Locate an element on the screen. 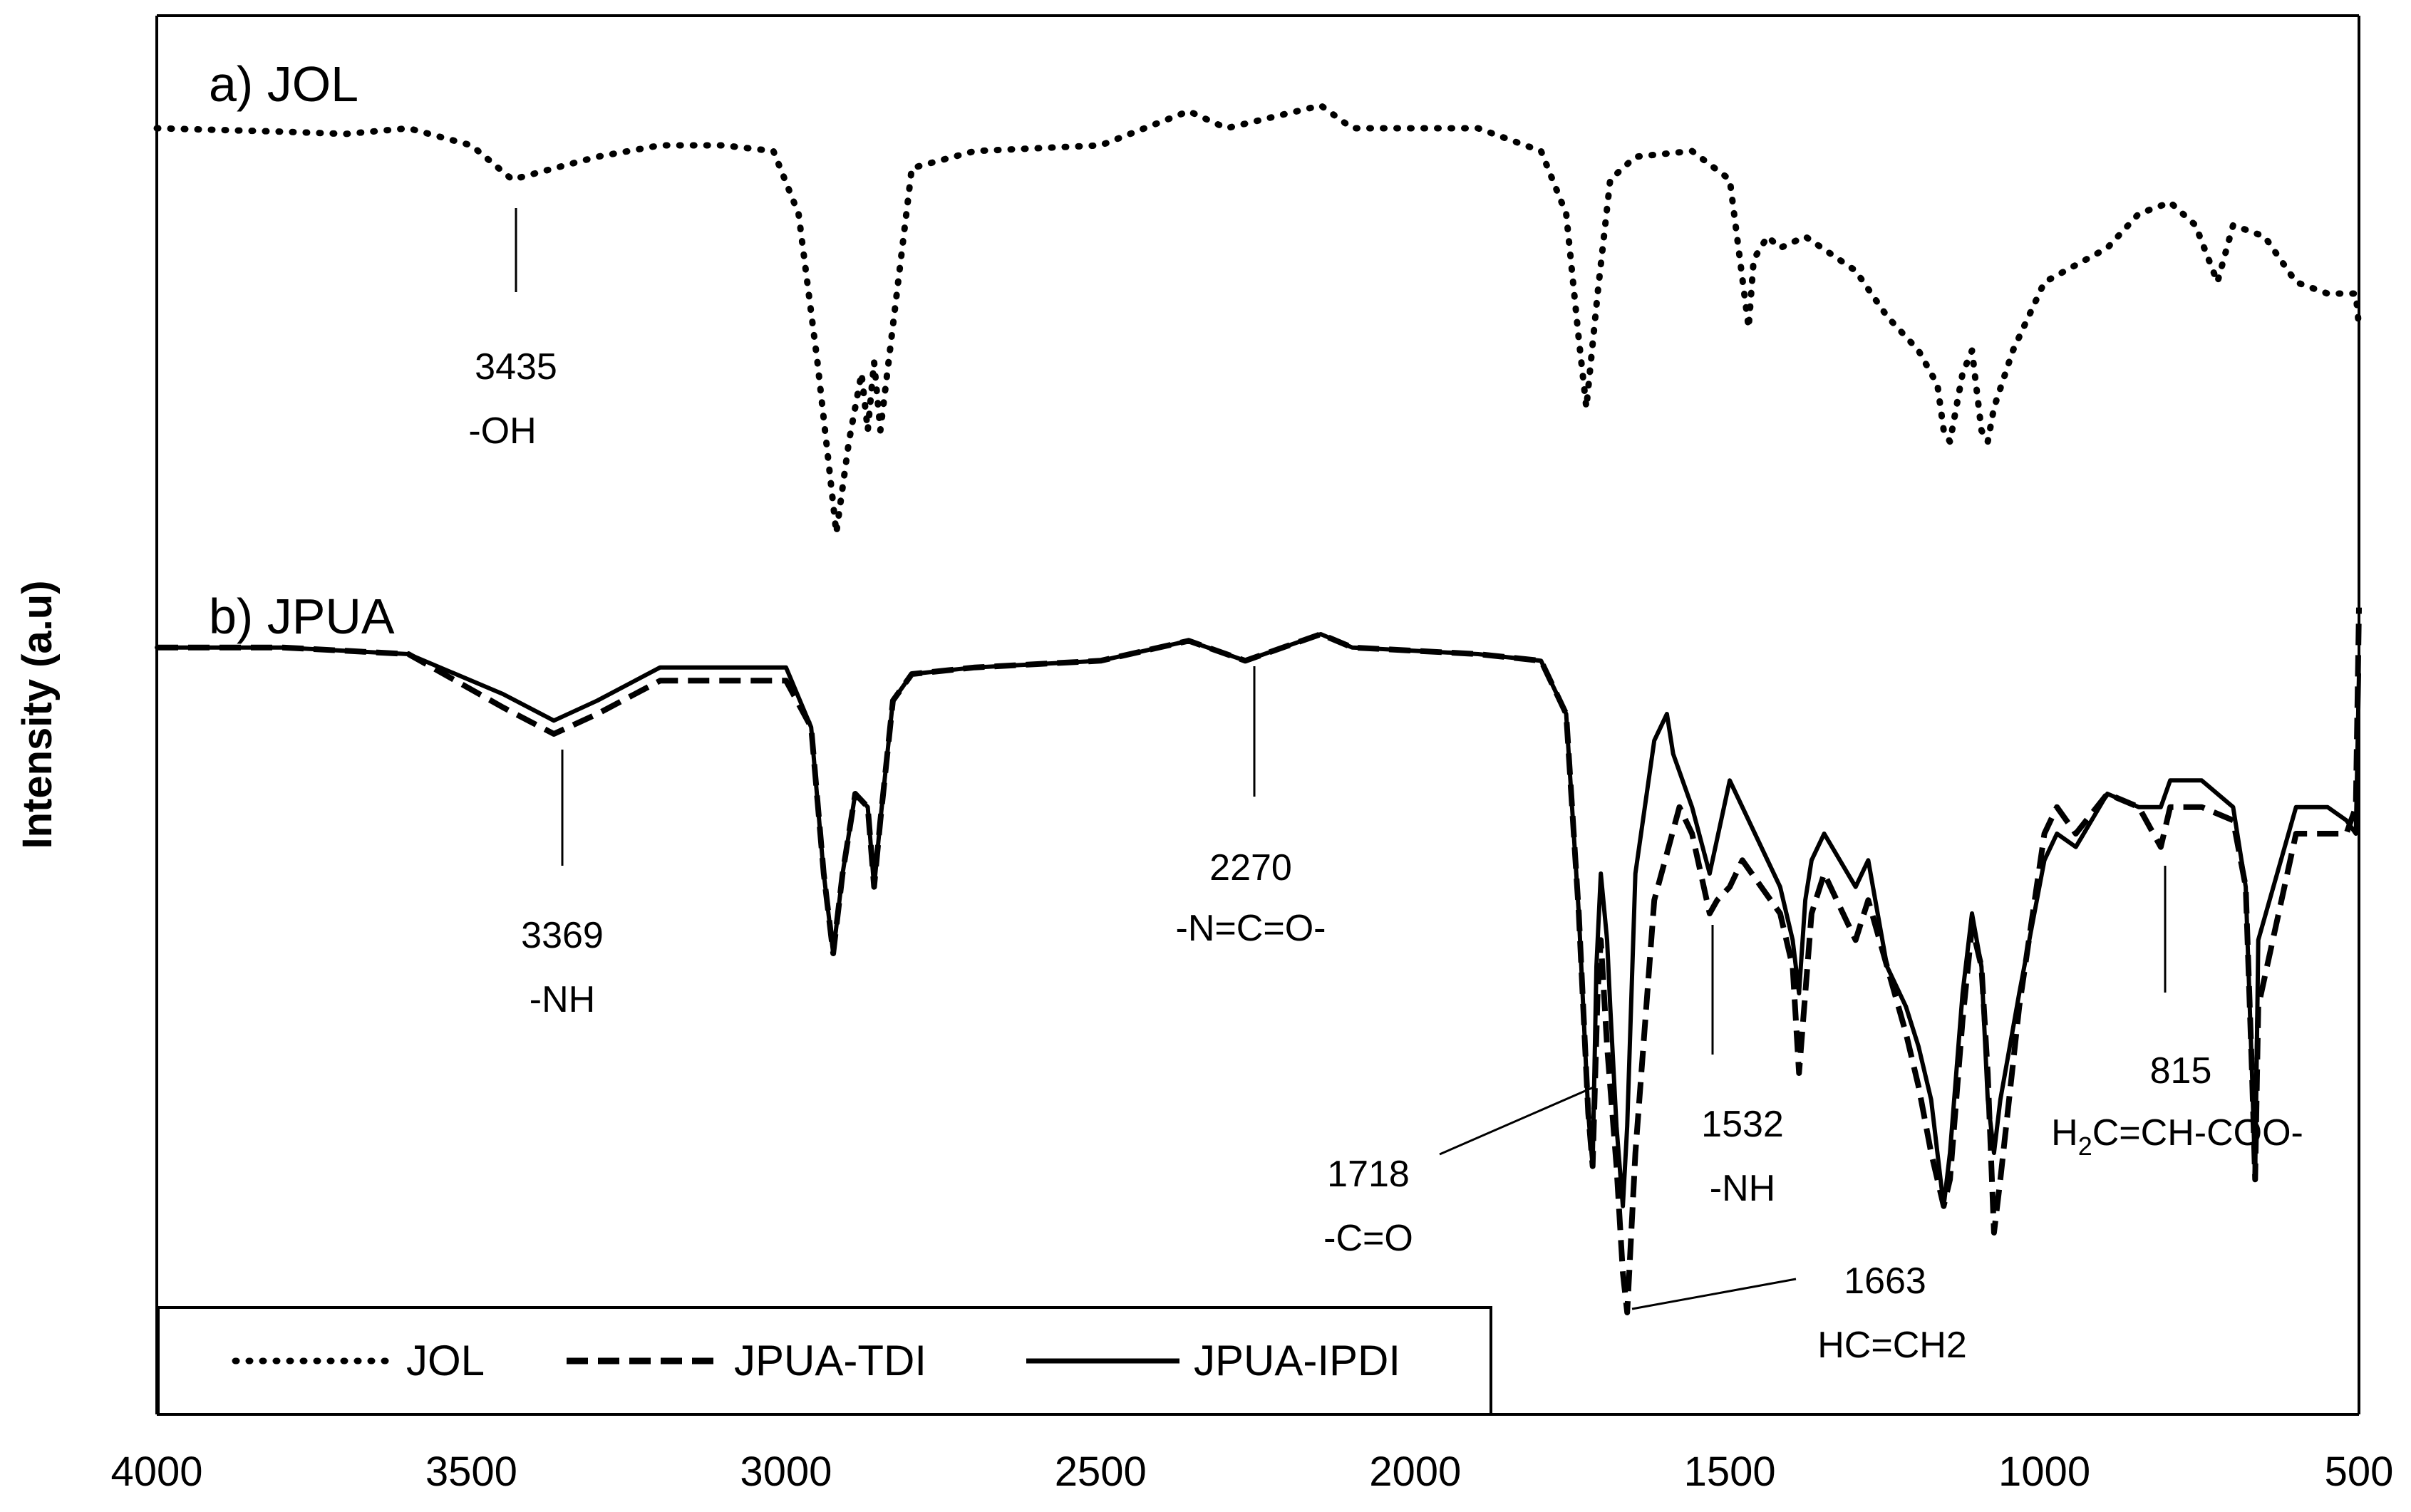 Image resolution: width=2411 pixels, height=1512 pixels. annotation-label-815: H2C=CH-COO- is located at coordinates (2177, 1136).